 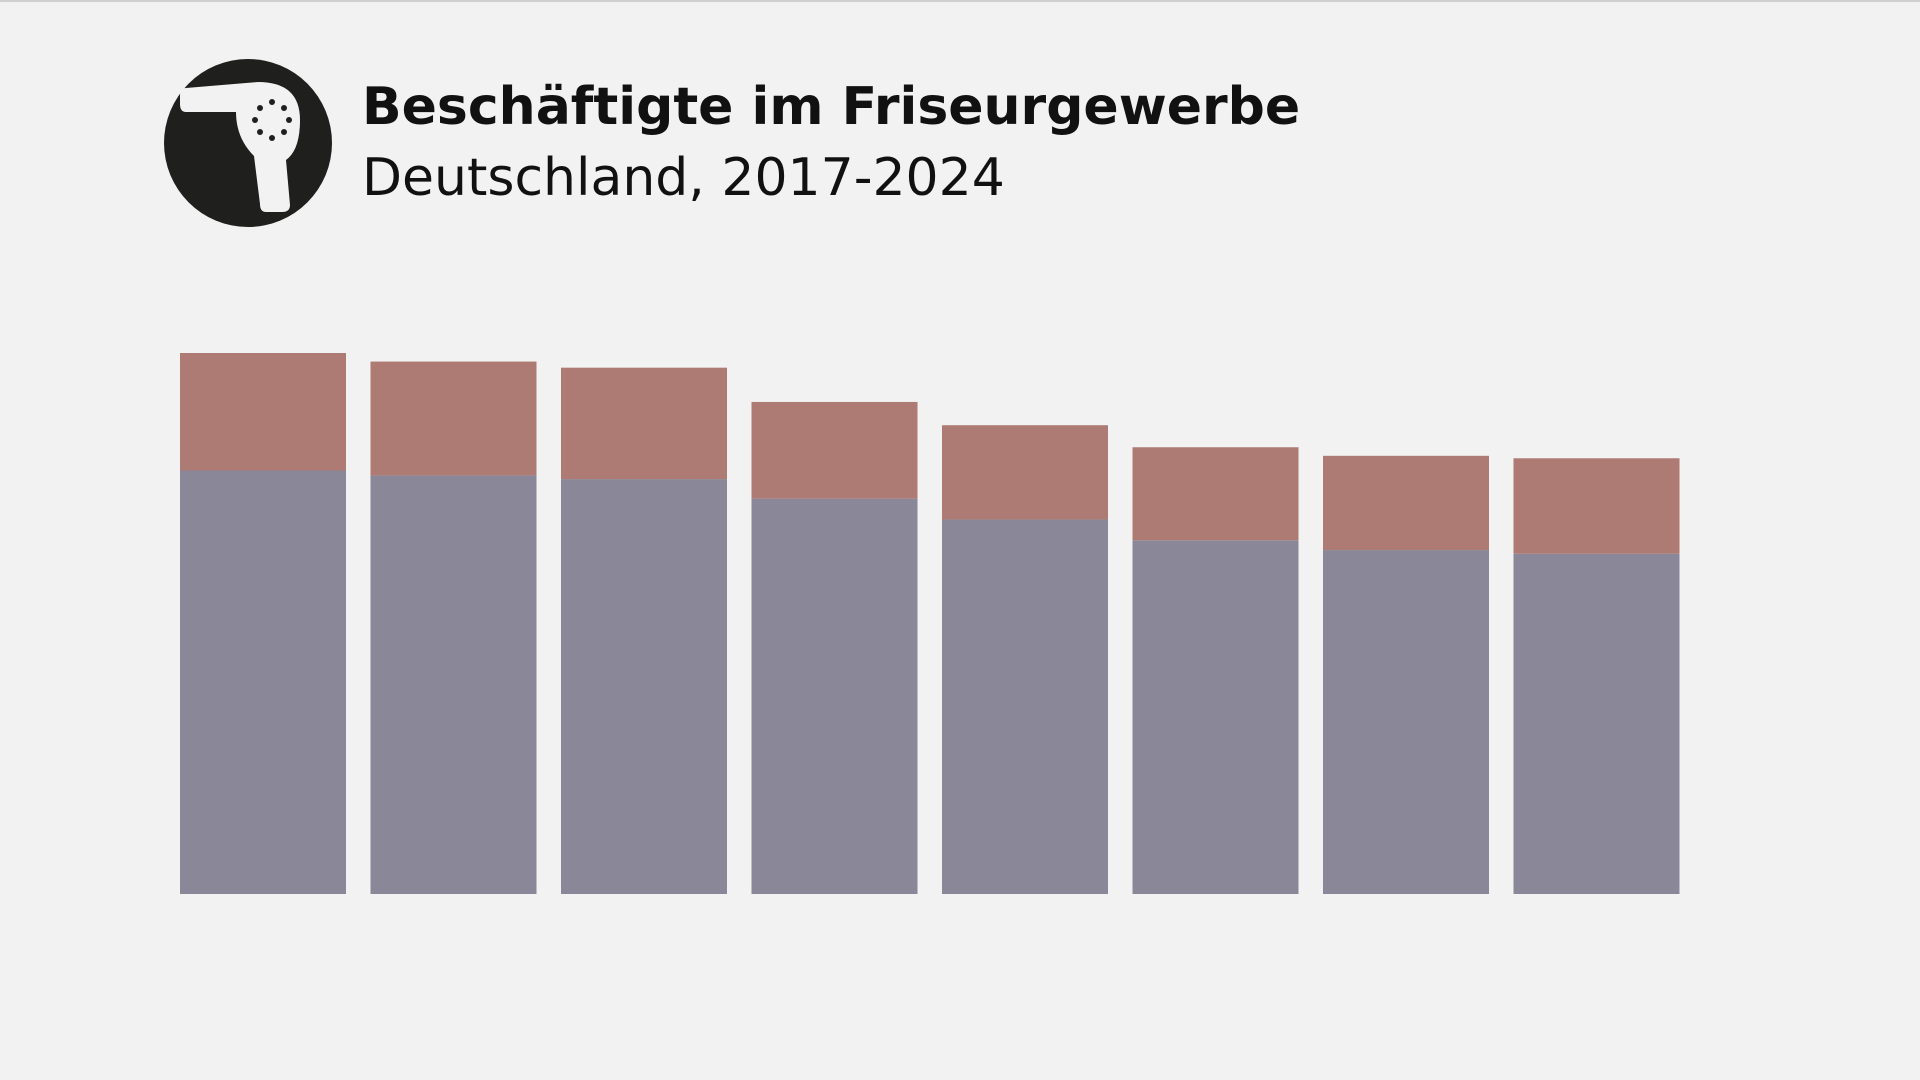 What do you see at coordinates (683, 178) in the screenshot?
I see `chart-subtitle: Deutschland, 2017-2024` at bounding box center [683, 178].